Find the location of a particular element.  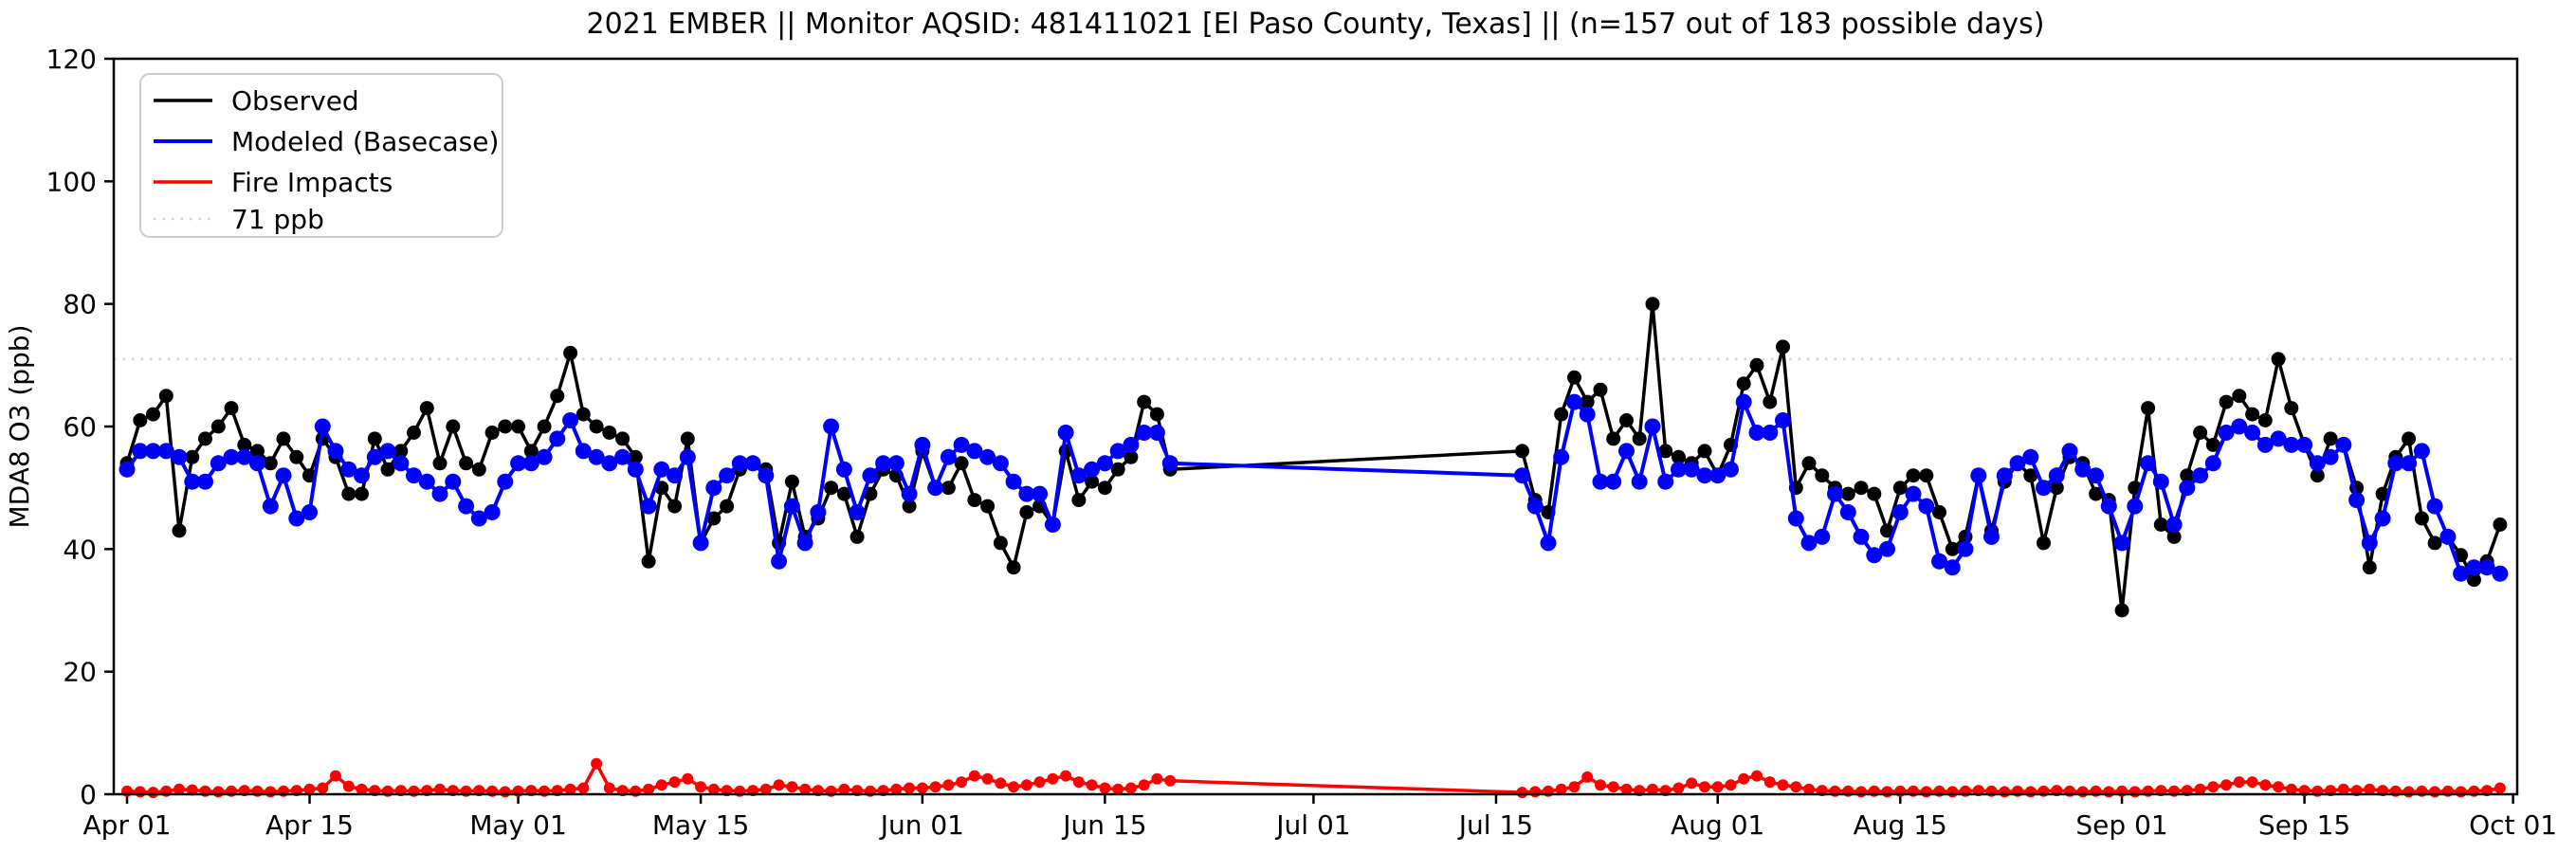

legend-label-modeled: Modeled (Basecase) is located at coordinates (365, 141).